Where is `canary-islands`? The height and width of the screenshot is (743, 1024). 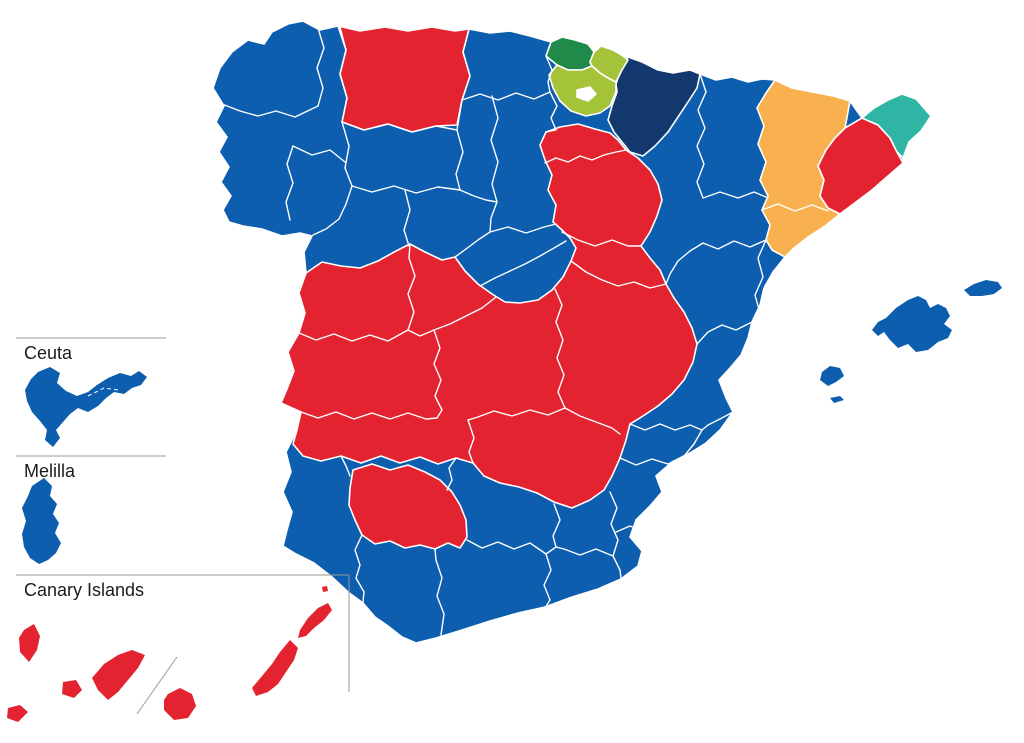 canary-islands is located at coordinates (169, 654).